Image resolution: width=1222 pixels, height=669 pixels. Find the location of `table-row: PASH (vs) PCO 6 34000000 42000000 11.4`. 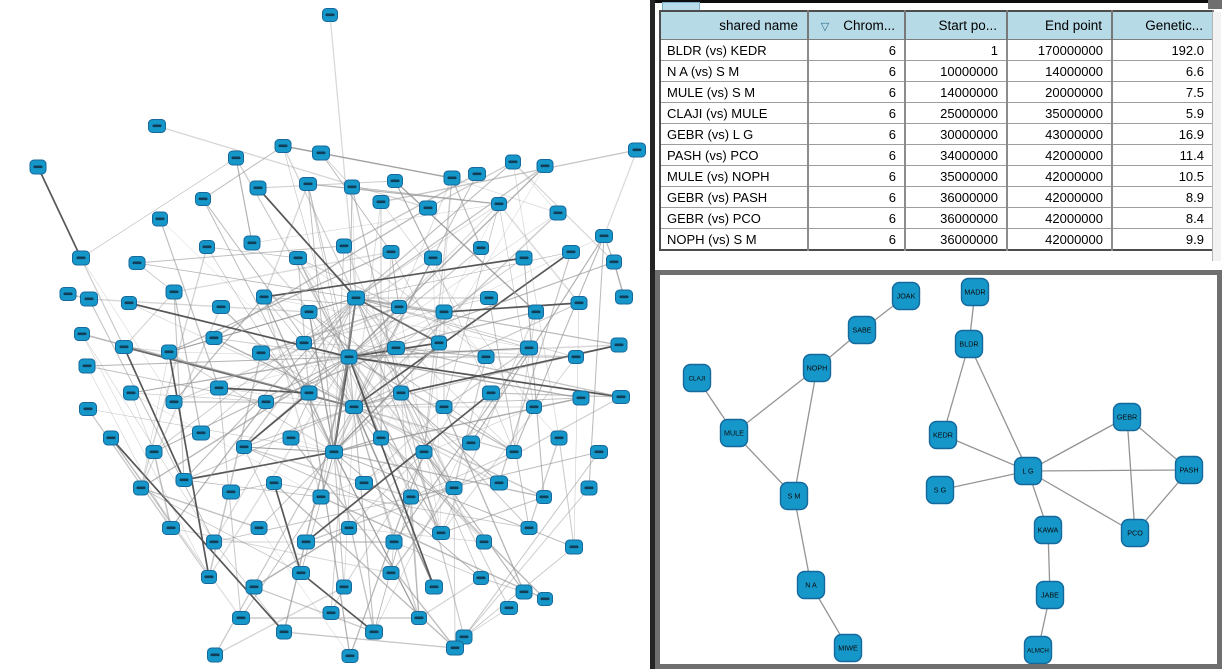

table-row: PASH (vs) PCO 6 34000000 42000000 11.4 is located at coordinates (936, 155).